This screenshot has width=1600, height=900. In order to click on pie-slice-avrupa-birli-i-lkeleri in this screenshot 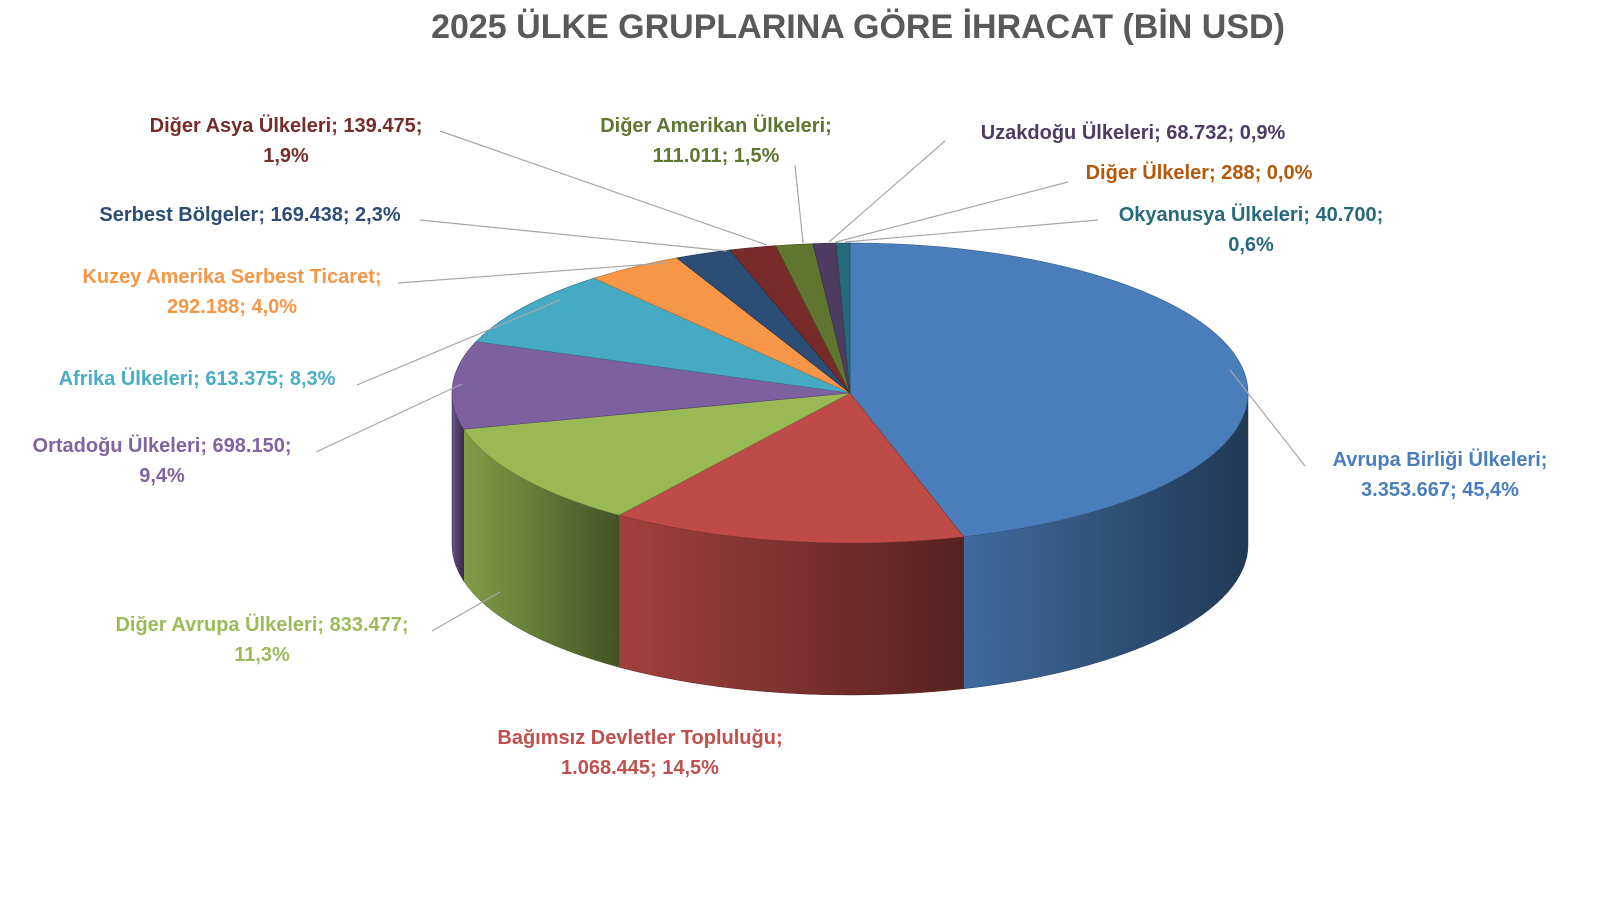, I will do `click(1049, 390)`.